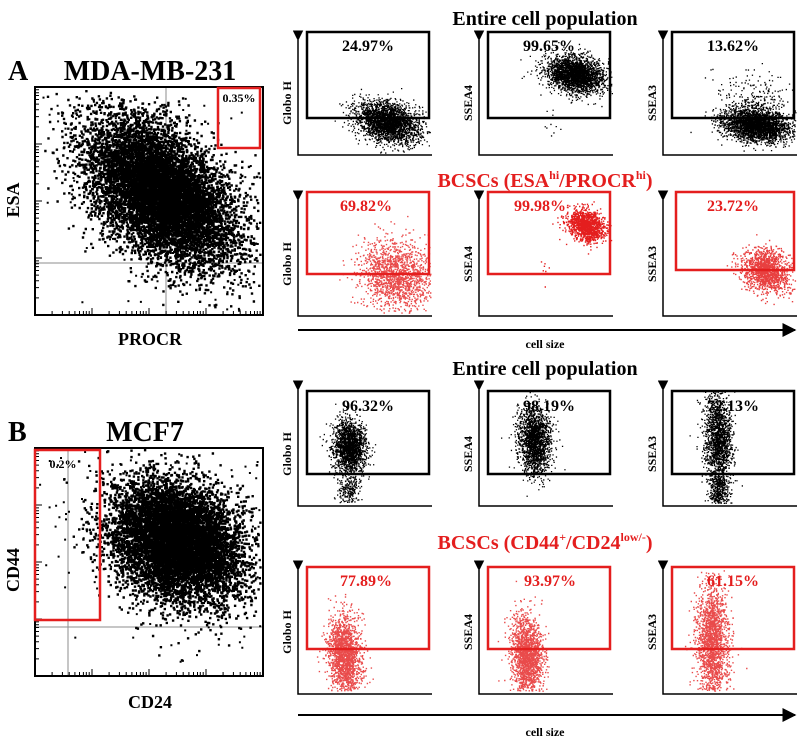 Image resolution: width=800 pixels, height=743 pixels. What do you see at coordinates (544, 180) in the screenshot?
I see `panel-a-bcsc-header: BCSCs (ESAhi/PROCRhi)` at bounding box center [544, 180].